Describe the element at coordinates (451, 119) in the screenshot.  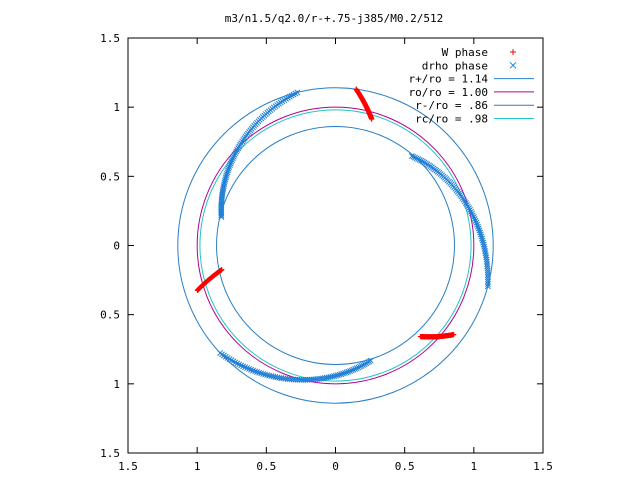
I see `legend-label: rc/ro = .98` at that location.